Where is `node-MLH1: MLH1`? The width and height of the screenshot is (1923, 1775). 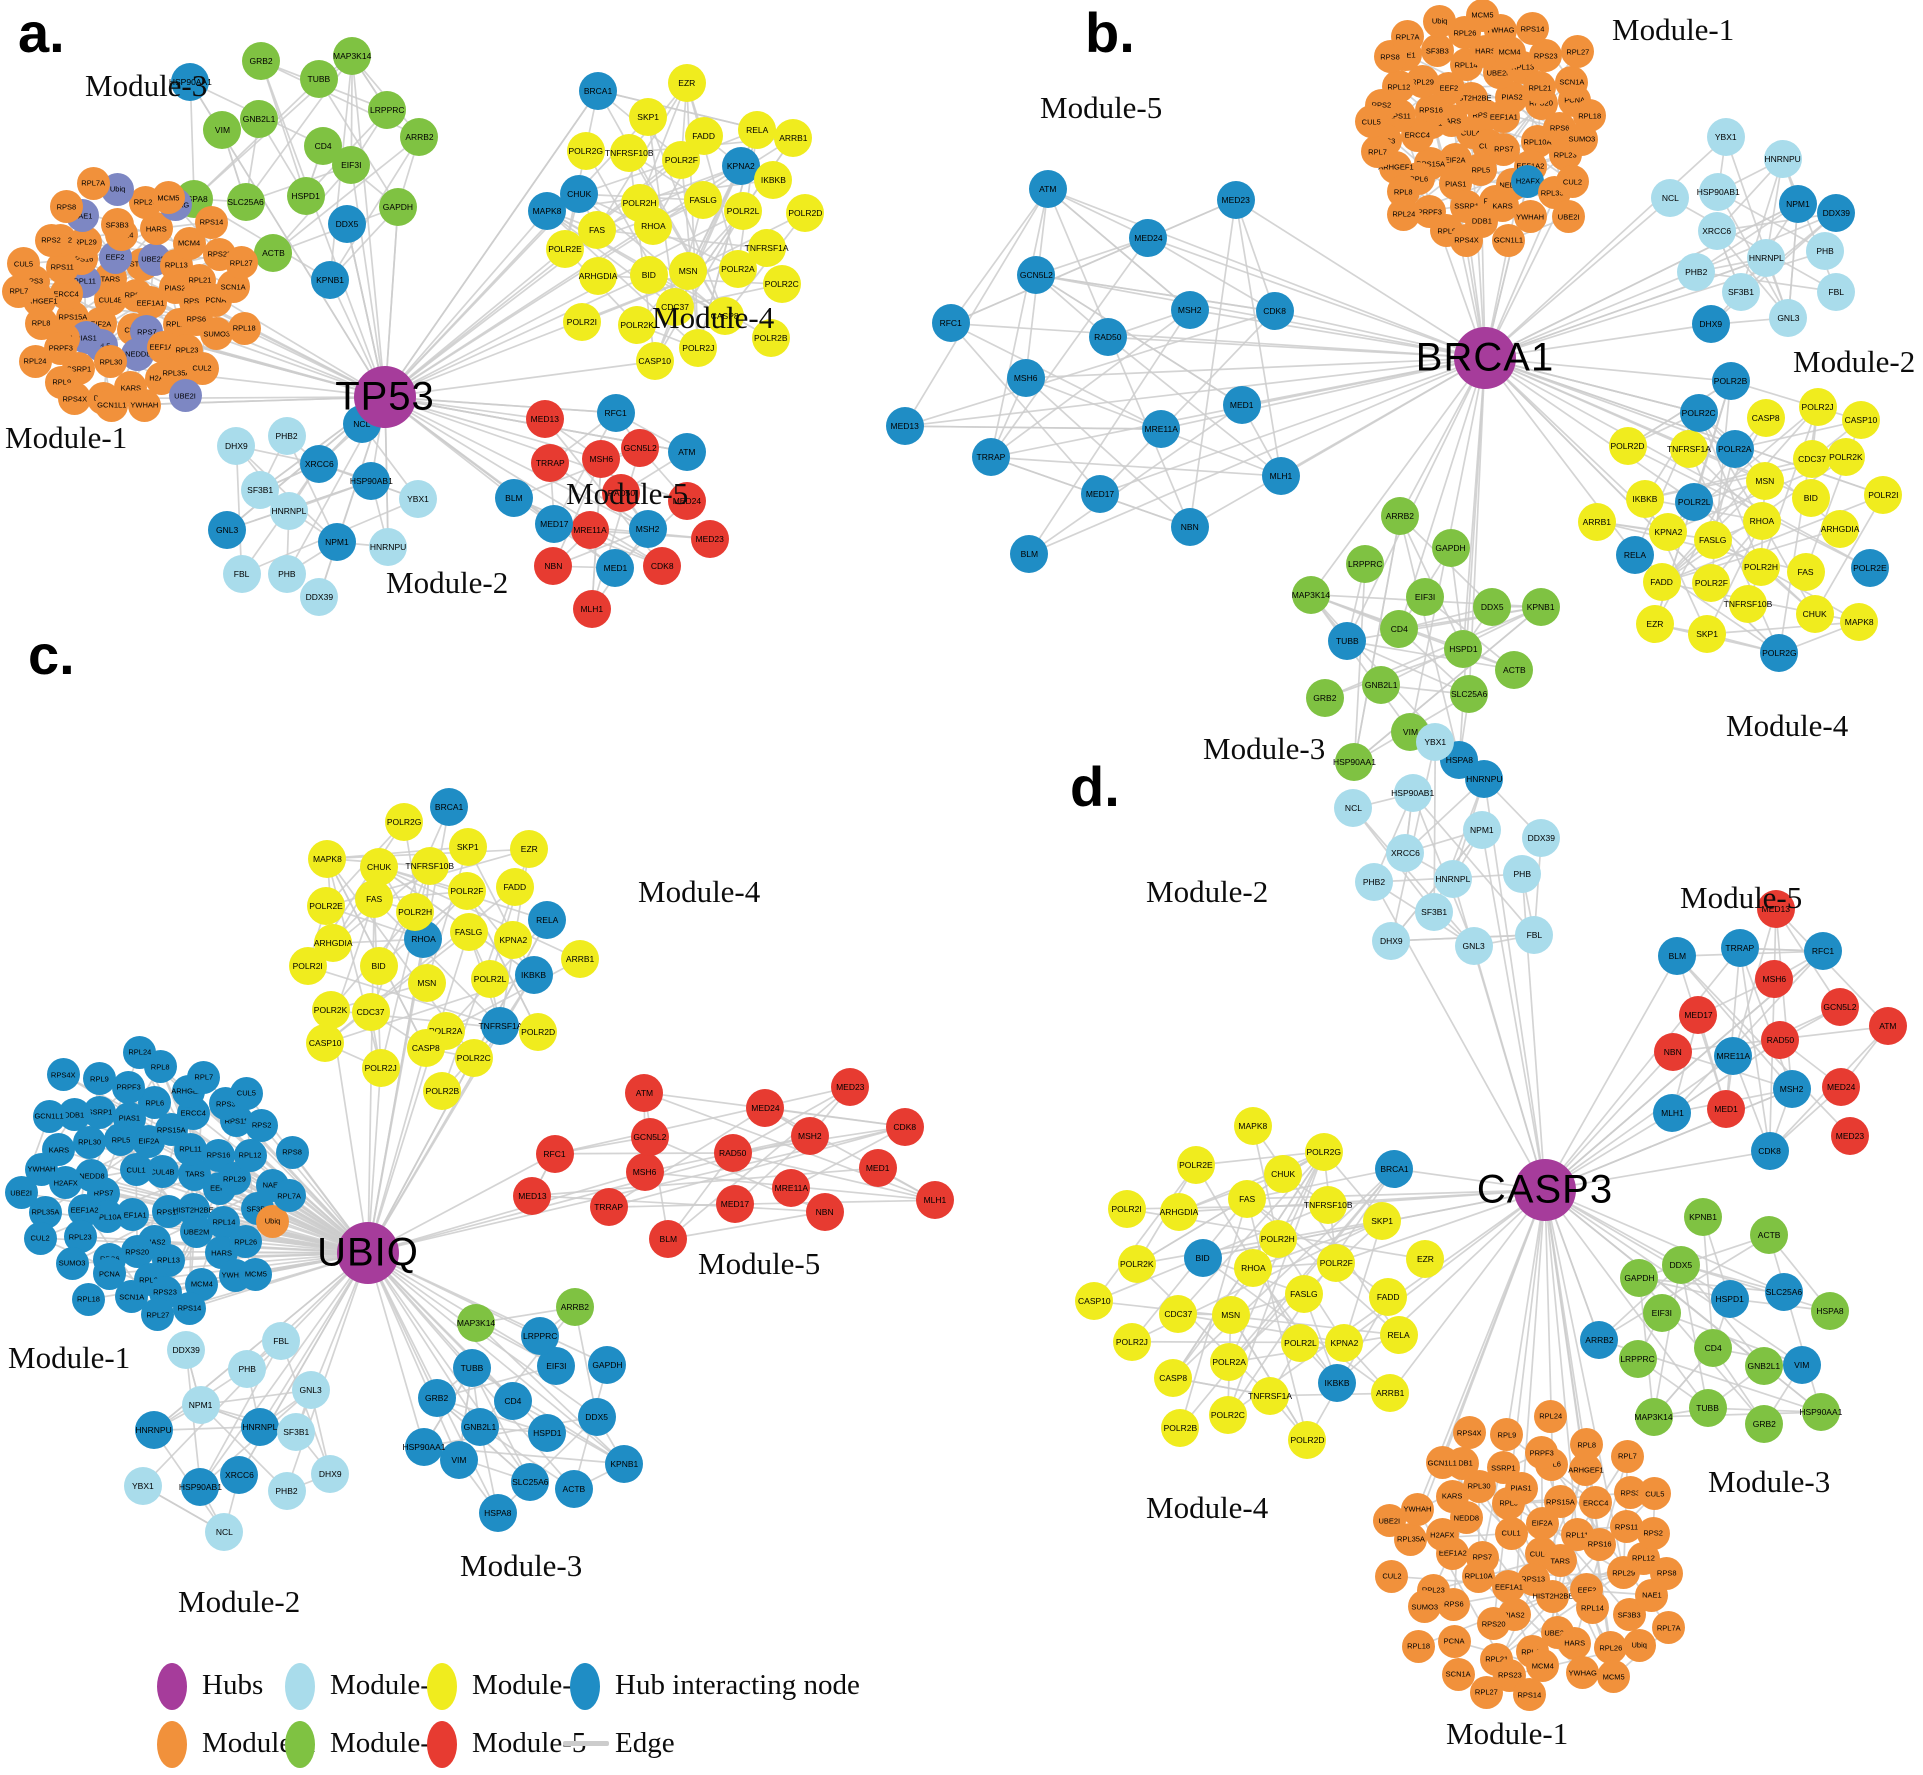 node-MLH1: MLH1 is located at coordinates (1672, 1112).